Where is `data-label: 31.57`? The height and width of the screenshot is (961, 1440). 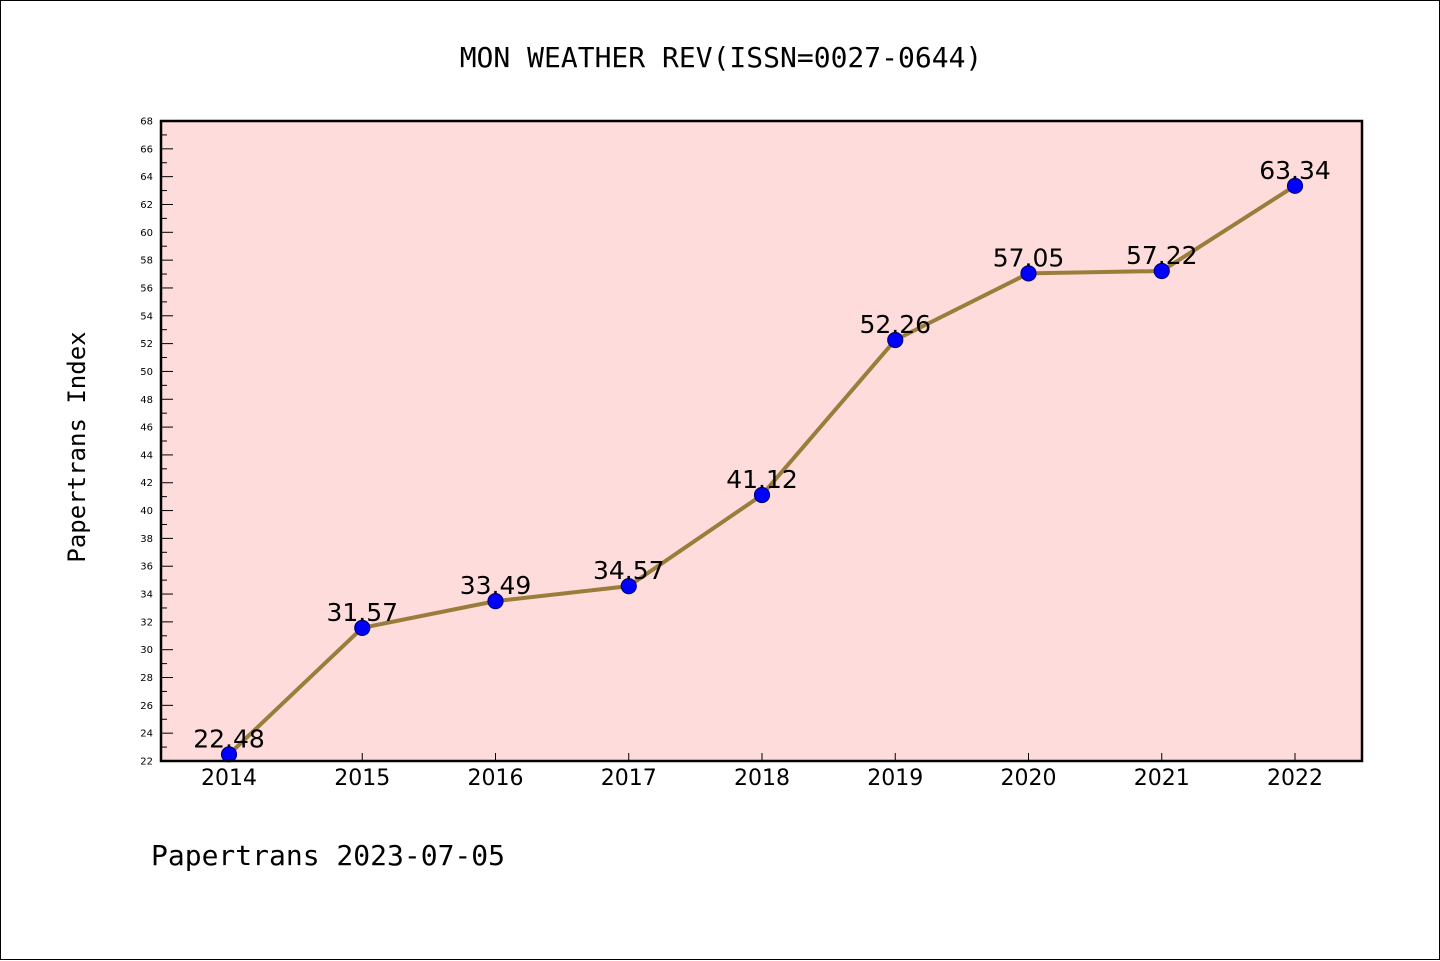
data-label: 31.57 is located at coordinates (362, 612).